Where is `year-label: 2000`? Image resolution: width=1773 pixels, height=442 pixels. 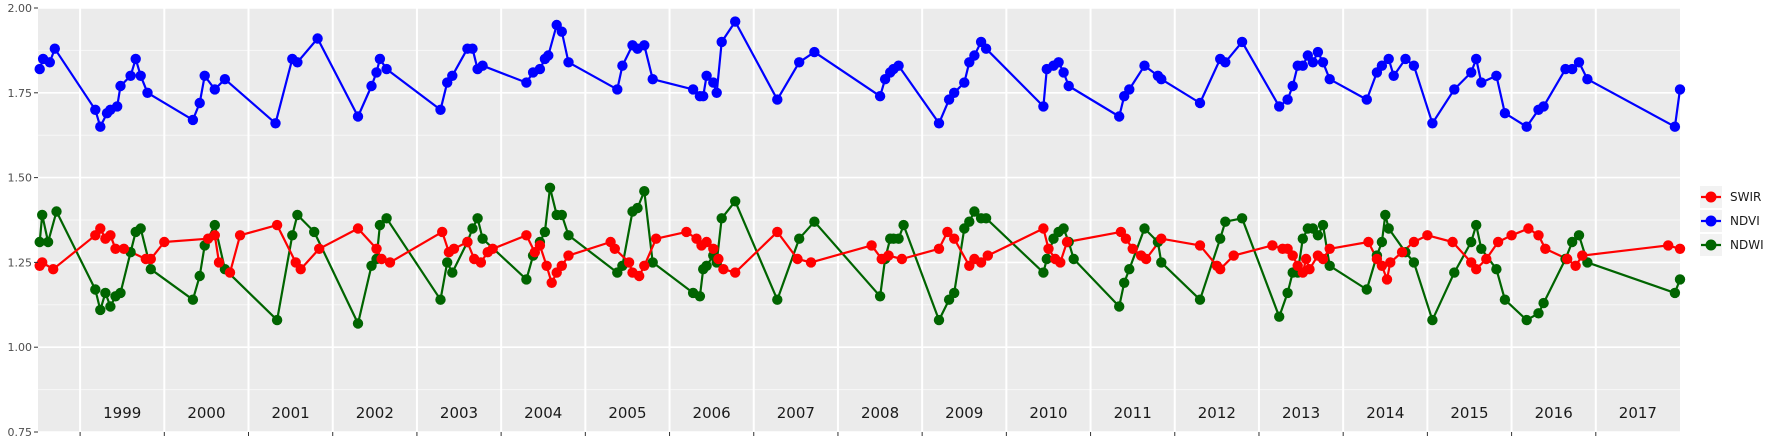
year-label: 2000 is located at coordinates (206, 413).